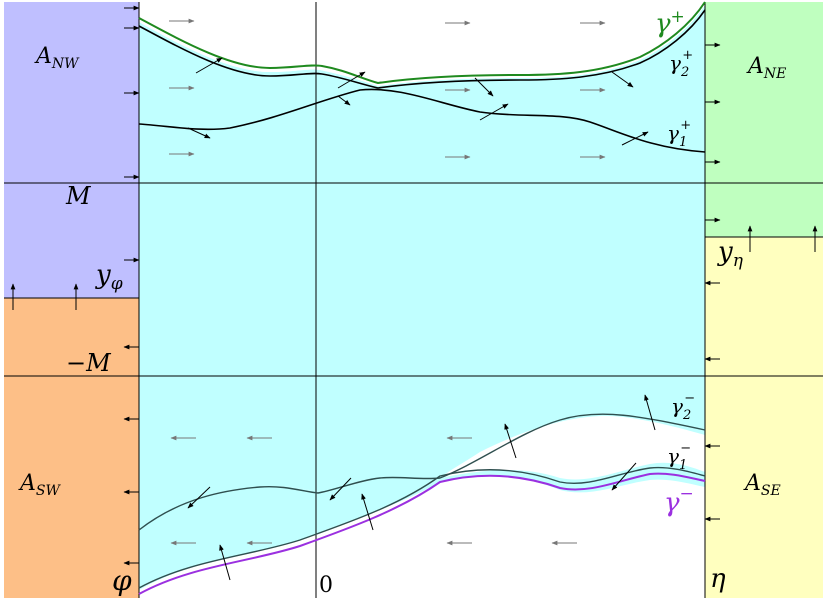 The width and height of the screenshot is (826, 601). I want to click on label-minus-M: −M, so click(89, 363).